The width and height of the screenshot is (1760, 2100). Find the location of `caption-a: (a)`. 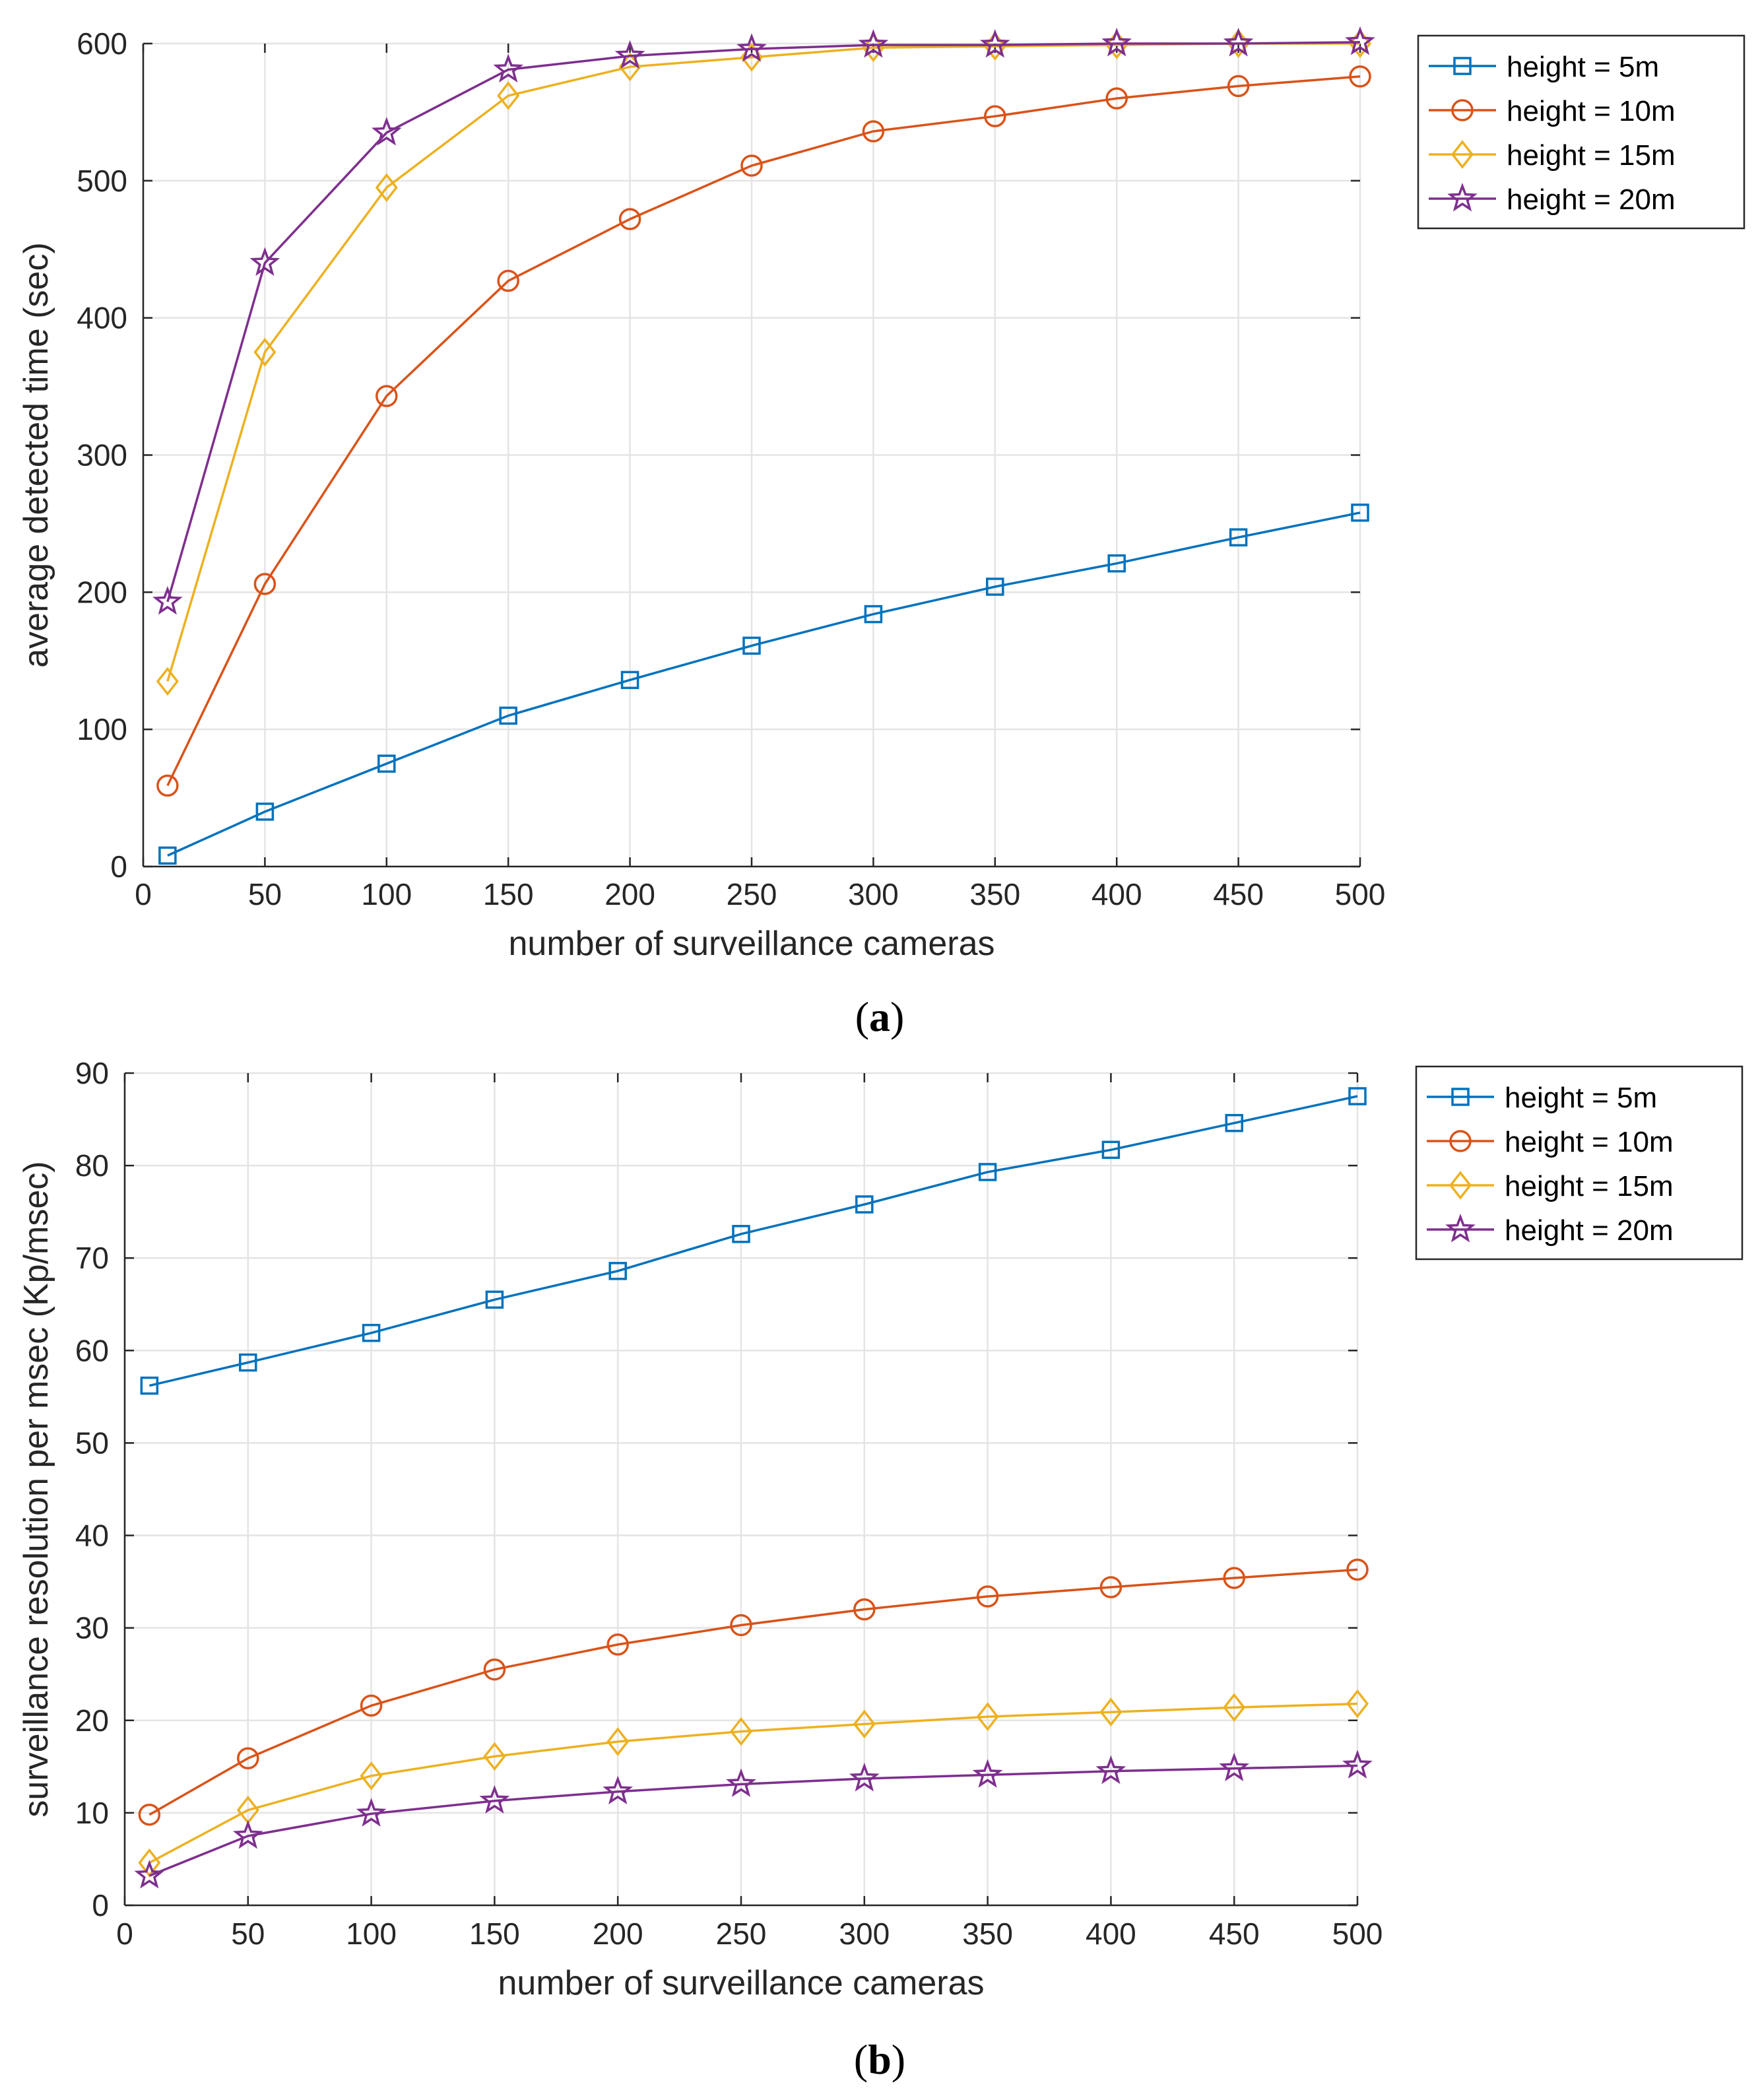

caption-a: (a) is located at coordinates (880, 1016).